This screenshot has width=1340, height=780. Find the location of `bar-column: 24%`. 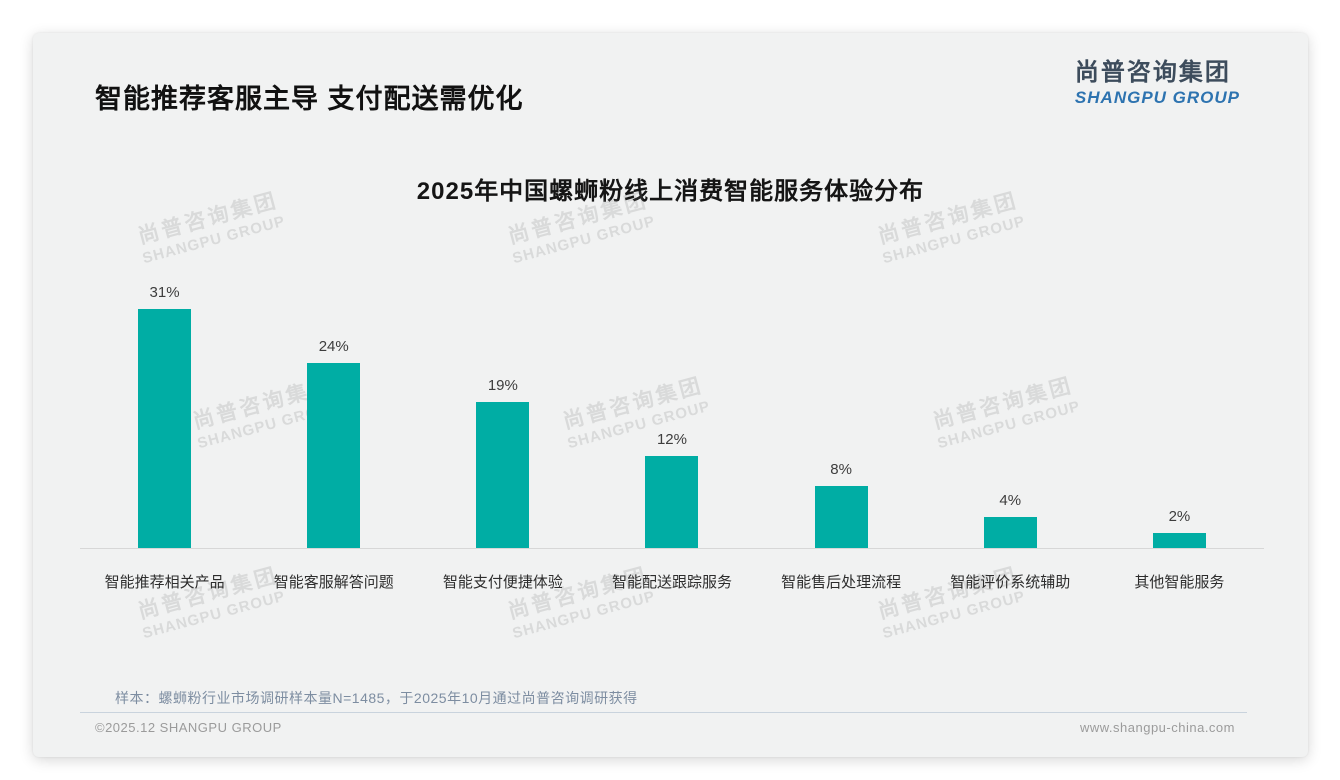

bar-column: 24% is located at coordinates (333, 443).